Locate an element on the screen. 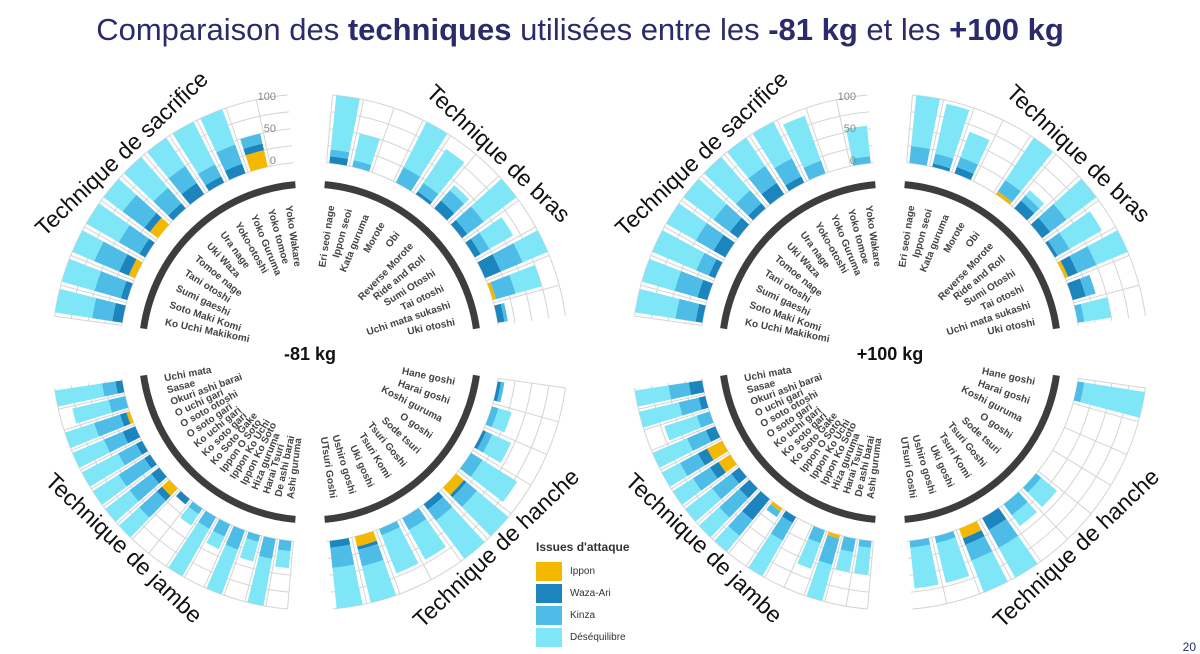  page-number: 20 is located at coordinates (1189, 647).